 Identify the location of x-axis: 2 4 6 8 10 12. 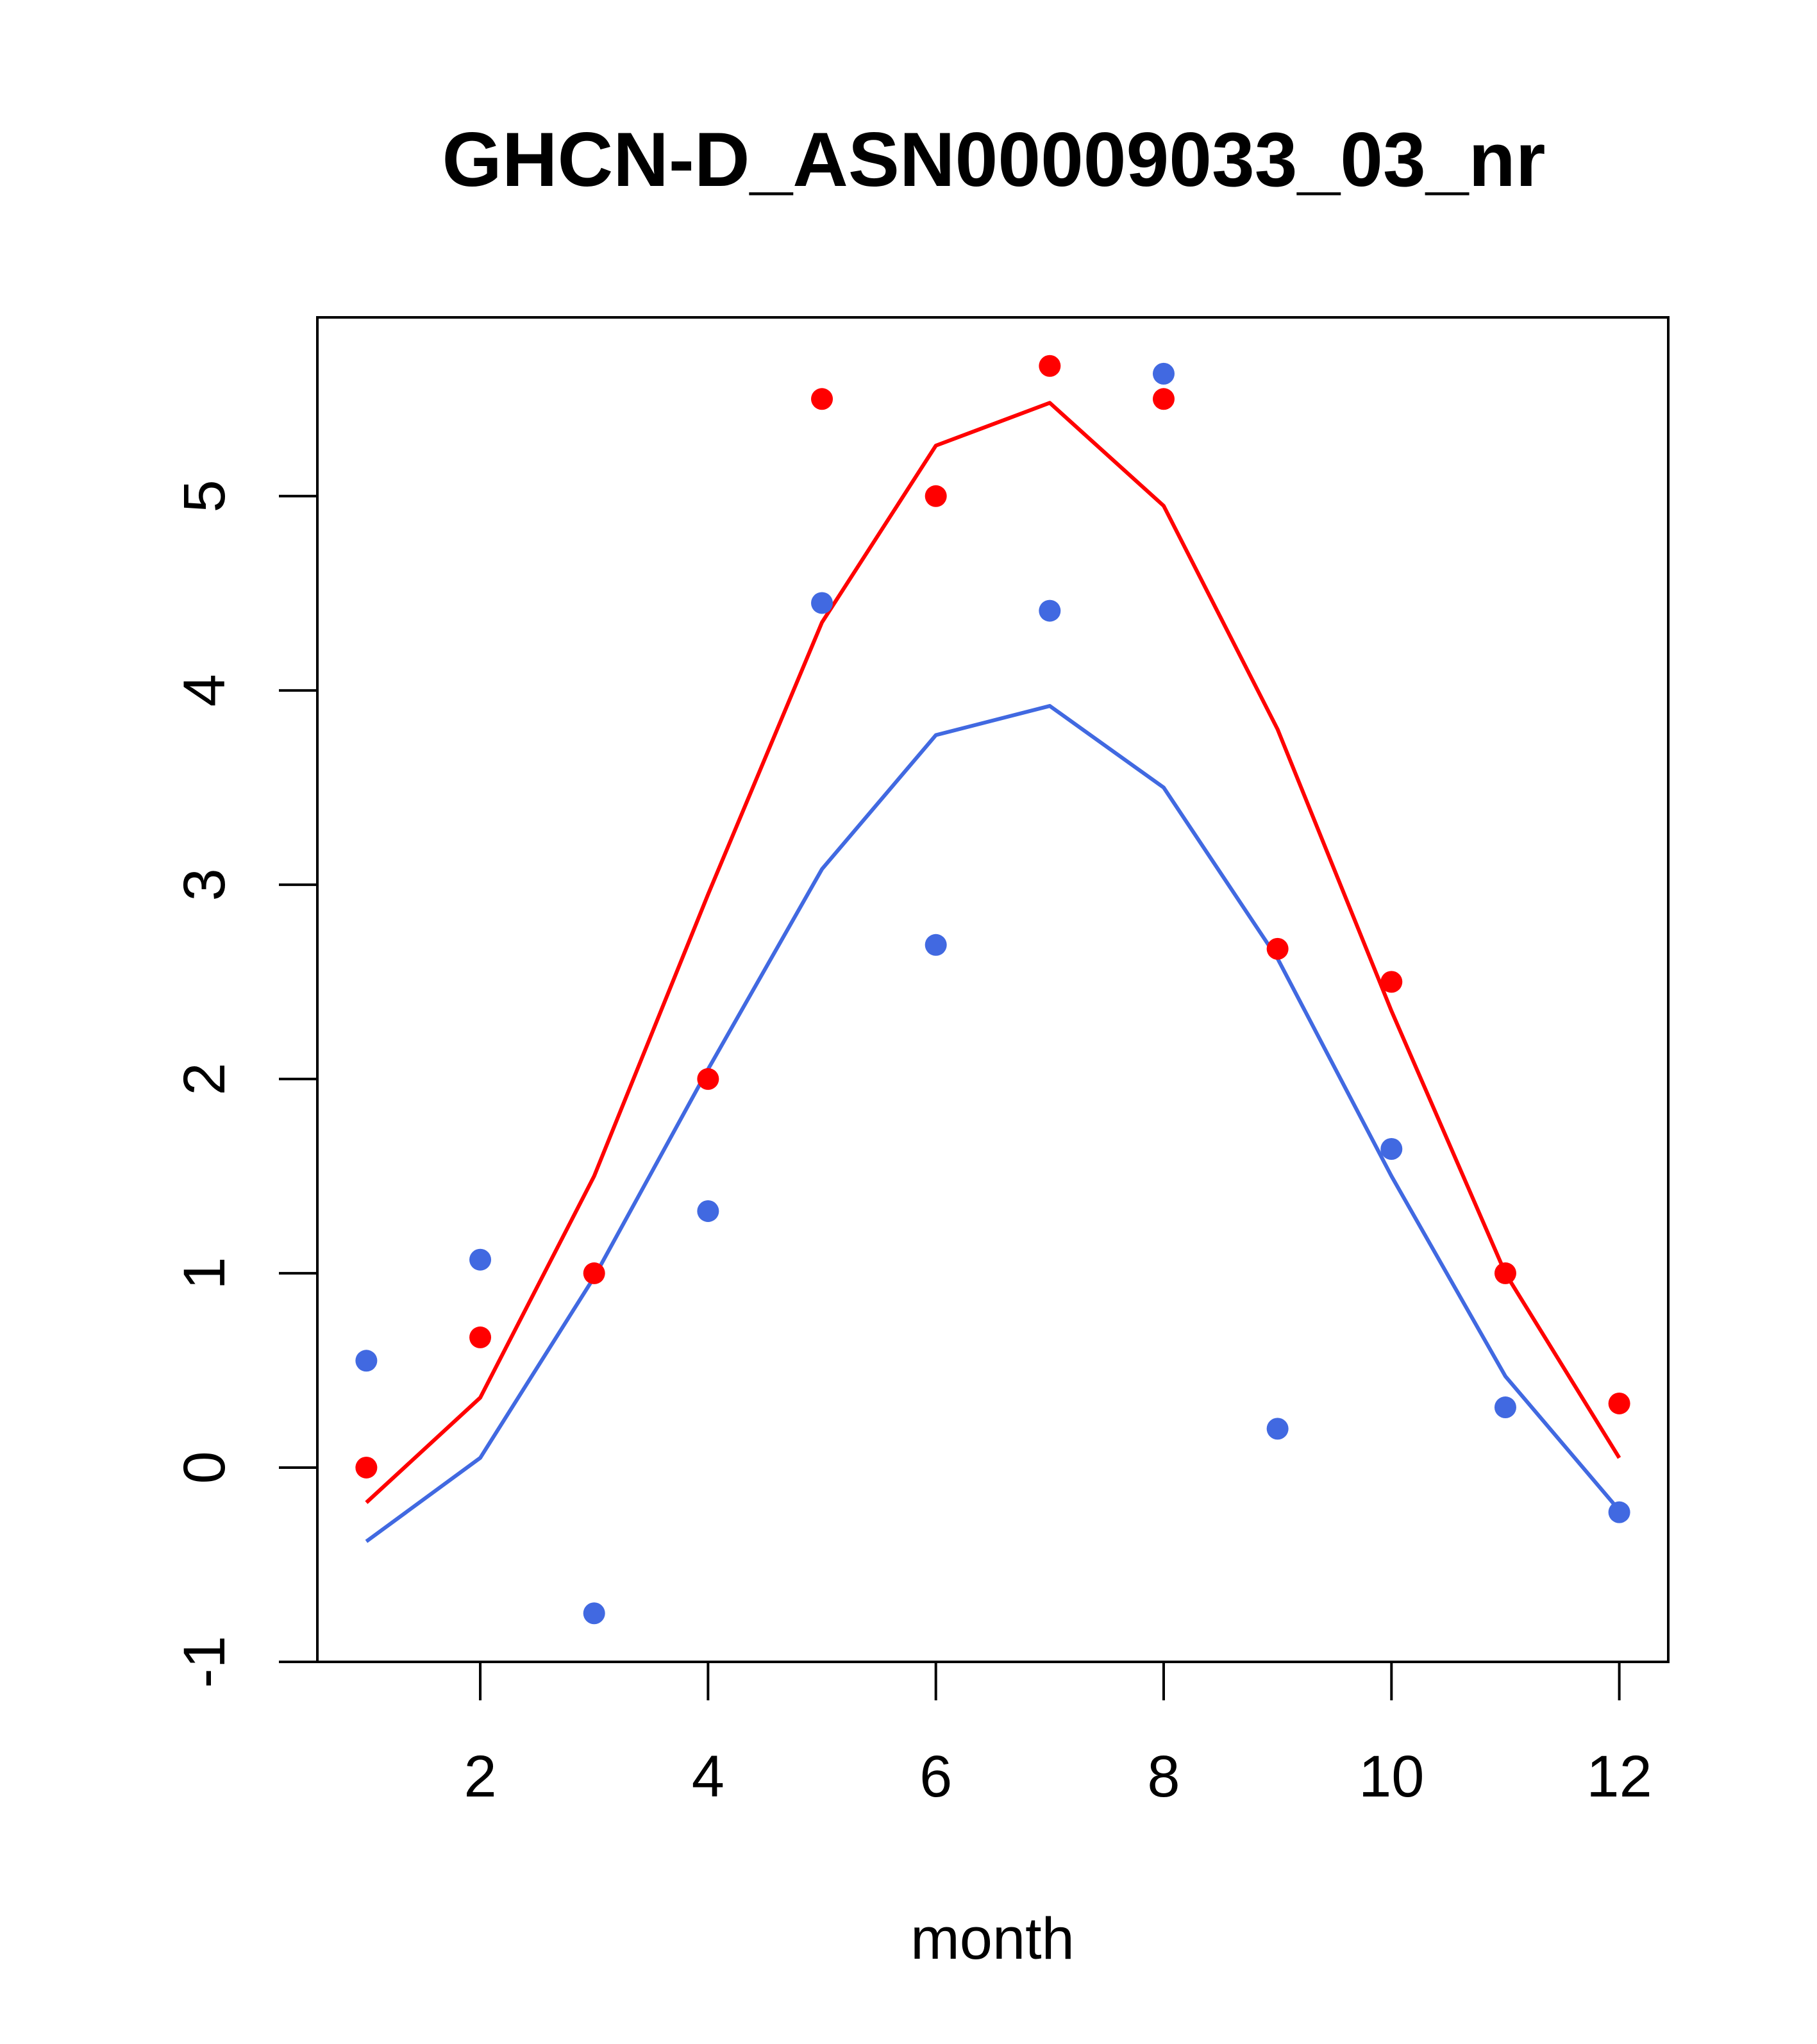
(1058, 1735).